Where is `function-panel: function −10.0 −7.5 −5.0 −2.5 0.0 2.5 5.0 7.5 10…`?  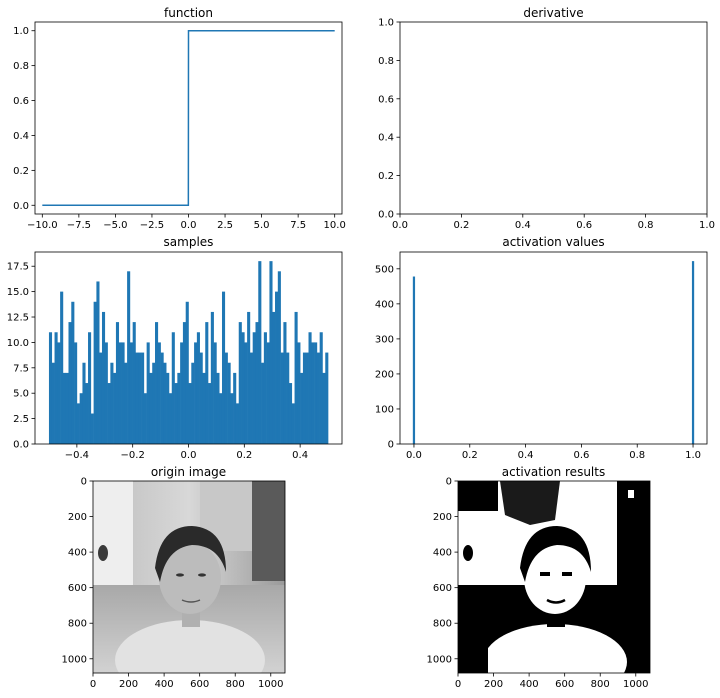 function-panel: function −10.0 −7.5 −5.0 −2.5 0.0 2.5 5.0 7.5 10… is located at coordinates (179, 118).